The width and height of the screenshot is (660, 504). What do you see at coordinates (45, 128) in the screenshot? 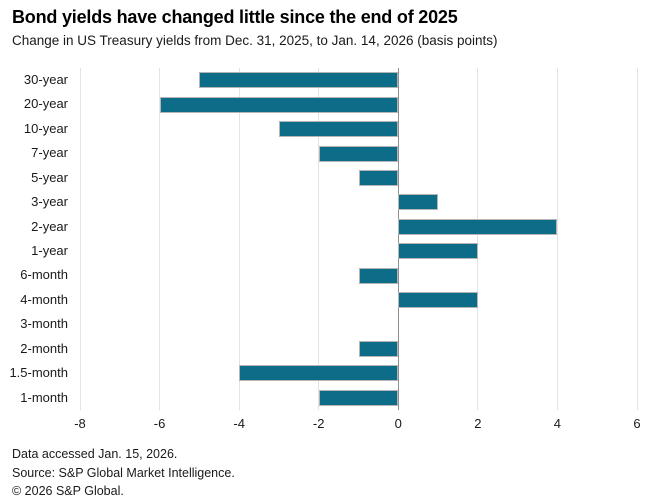
I see `y-axis-label-10-year: 10-year` at bounding box center [45, 128].